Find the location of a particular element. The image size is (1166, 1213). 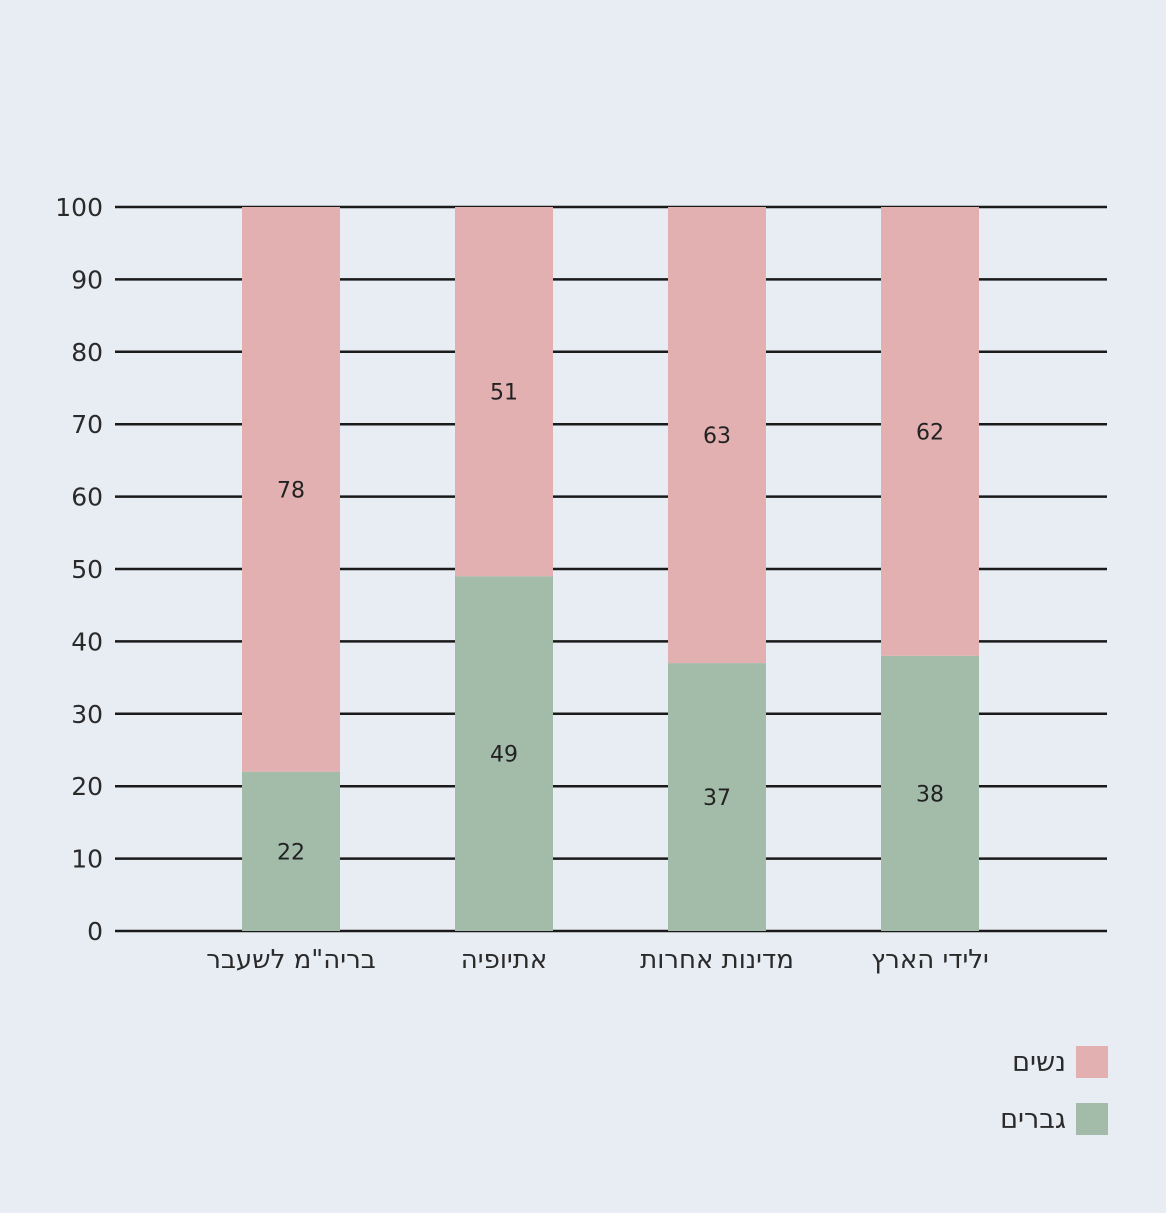

x-tick-label-0: בריה"מ לשעבר is located at coordinates (291, 960).